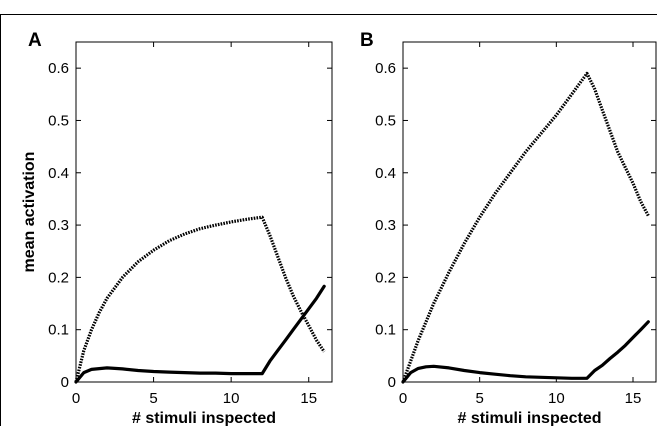  I want to click on figure-top-border, so click(328, 14).